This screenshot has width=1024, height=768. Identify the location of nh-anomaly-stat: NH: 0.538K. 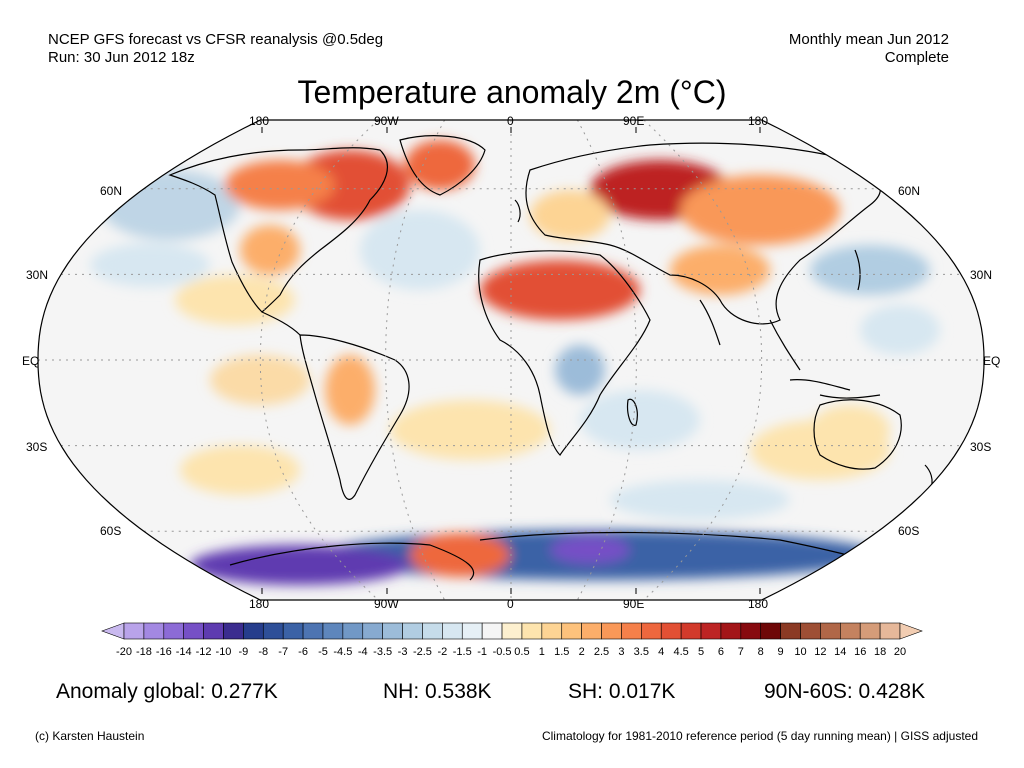
(437, 691).